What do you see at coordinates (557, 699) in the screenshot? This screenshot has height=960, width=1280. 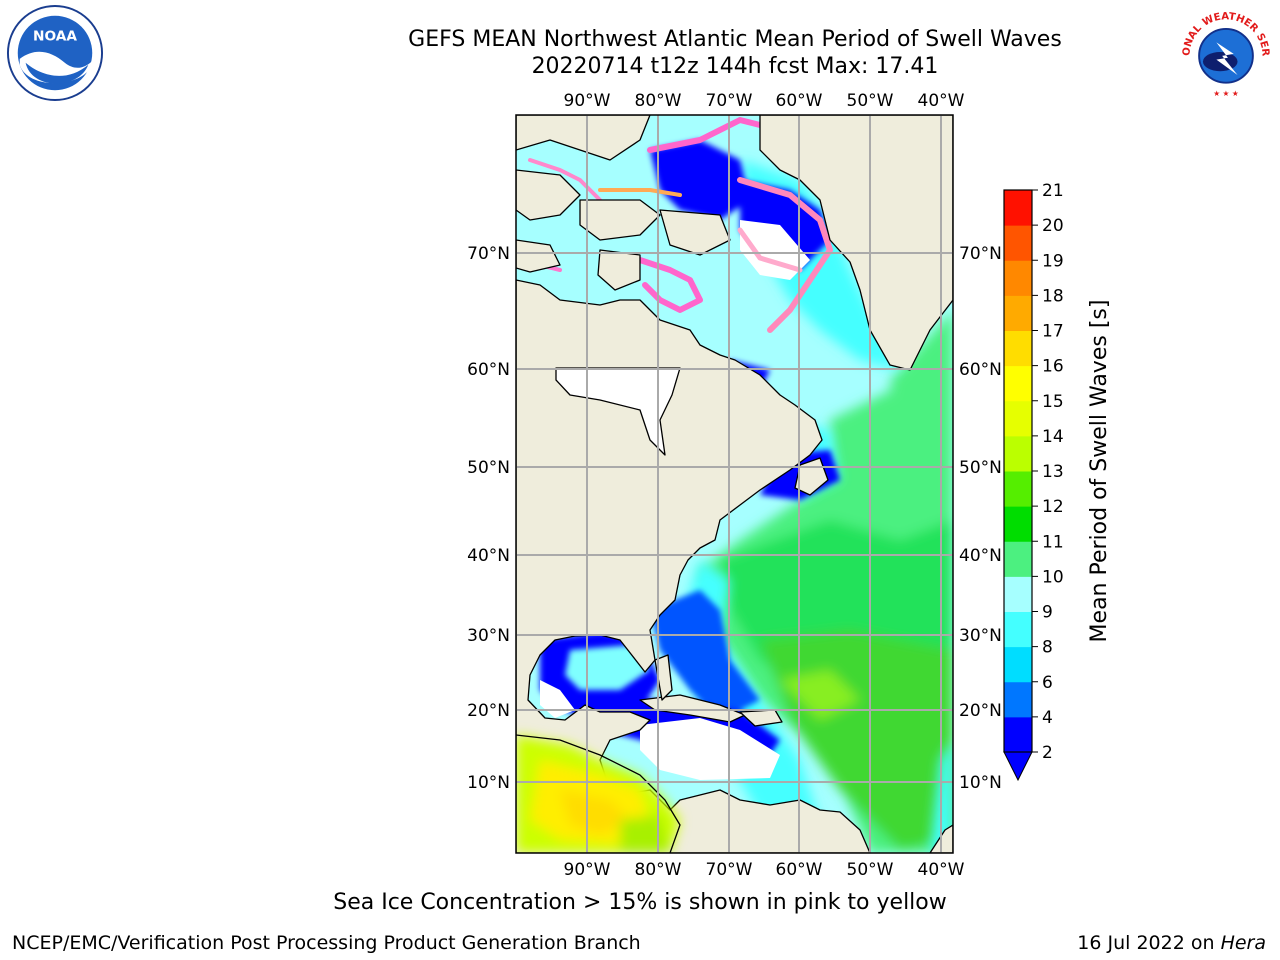 I see `gulf-nodata` at bounding box center [557, 699].